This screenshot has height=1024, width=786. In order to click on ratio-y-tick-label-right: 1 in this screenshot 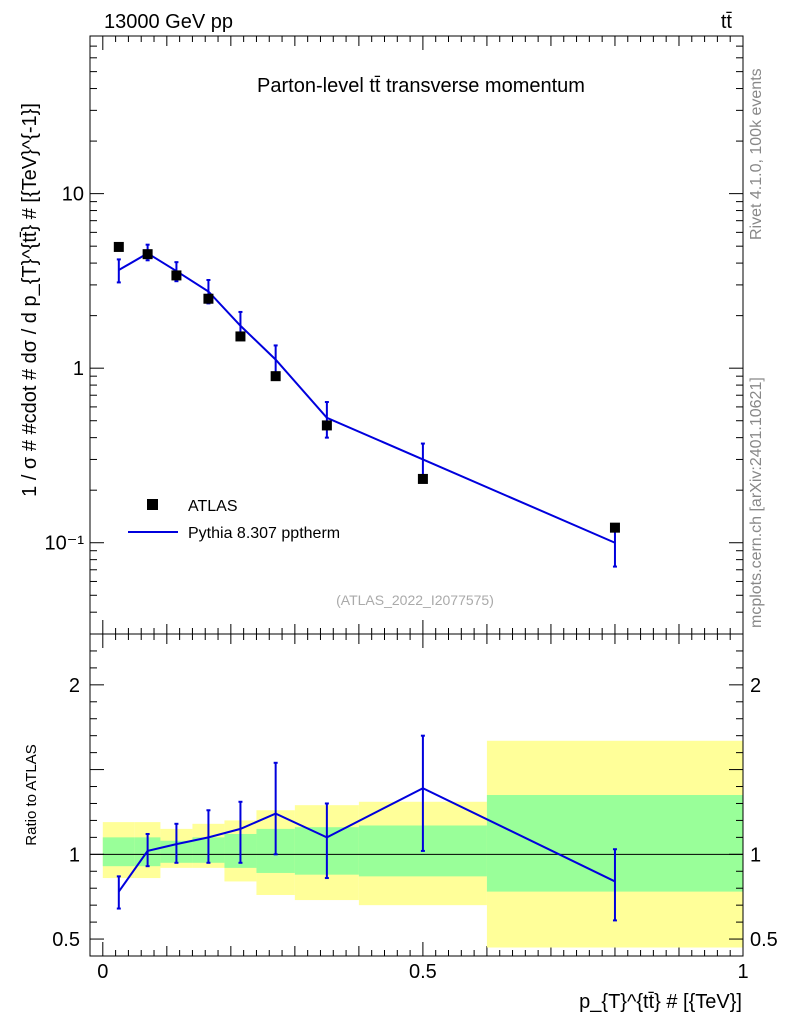, I will do `click(755, 855)`.